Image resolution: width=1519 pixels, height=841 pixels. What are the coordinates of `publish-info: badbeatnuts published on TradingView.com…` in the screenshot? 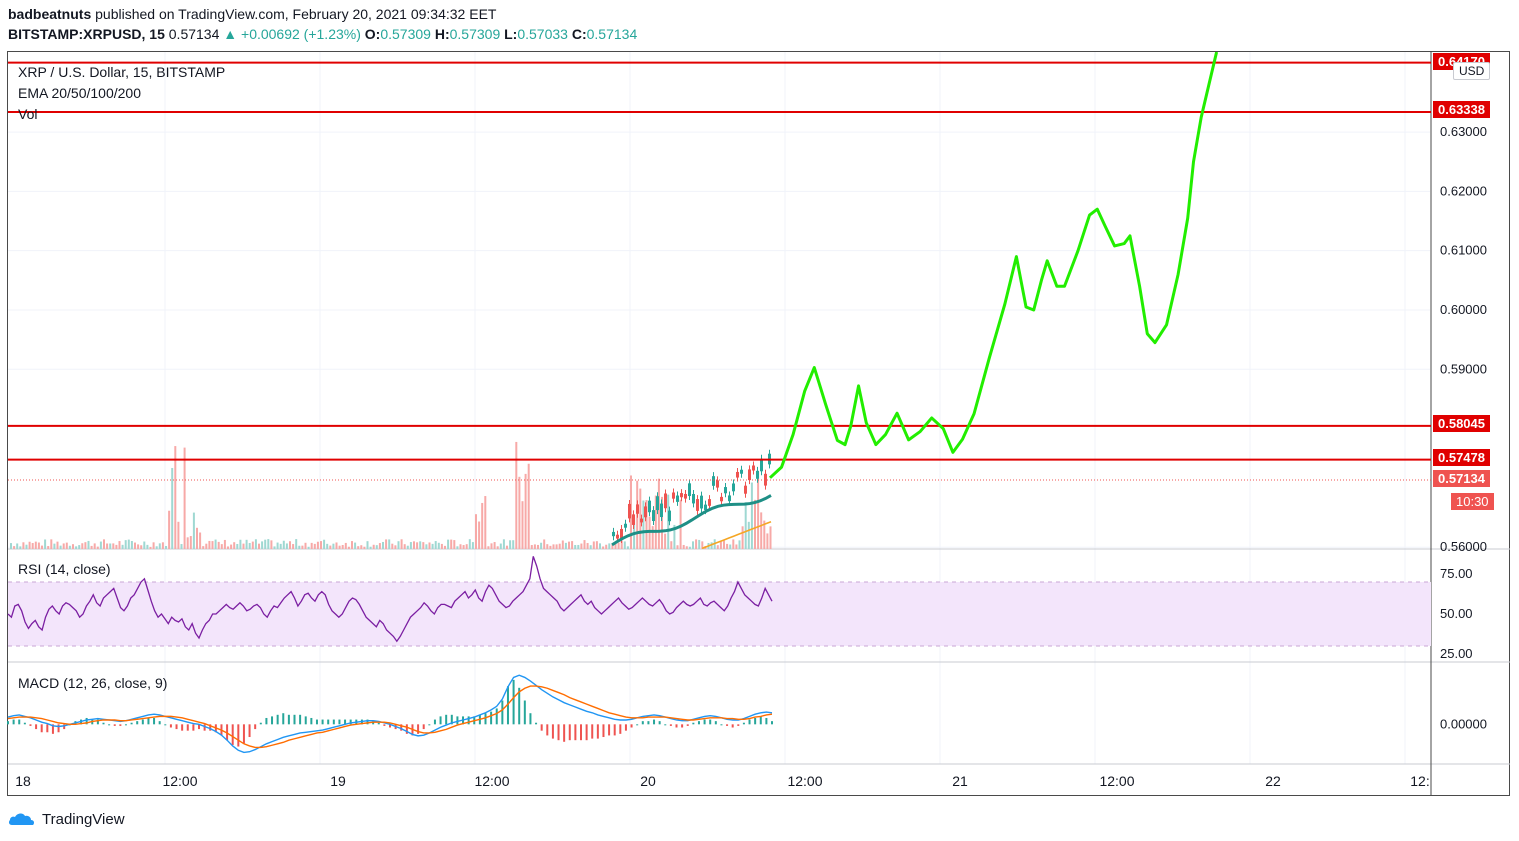 It's located at (252, 14).